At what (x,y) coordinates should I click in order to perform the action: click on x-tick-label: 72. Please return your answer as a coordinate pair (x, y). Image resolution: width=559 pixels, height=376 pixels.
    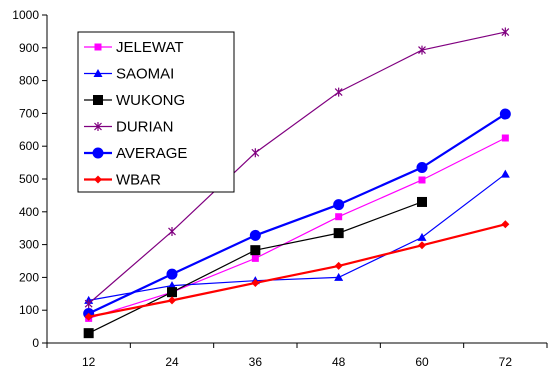
    Looking at the image, I should click on (506, 362).